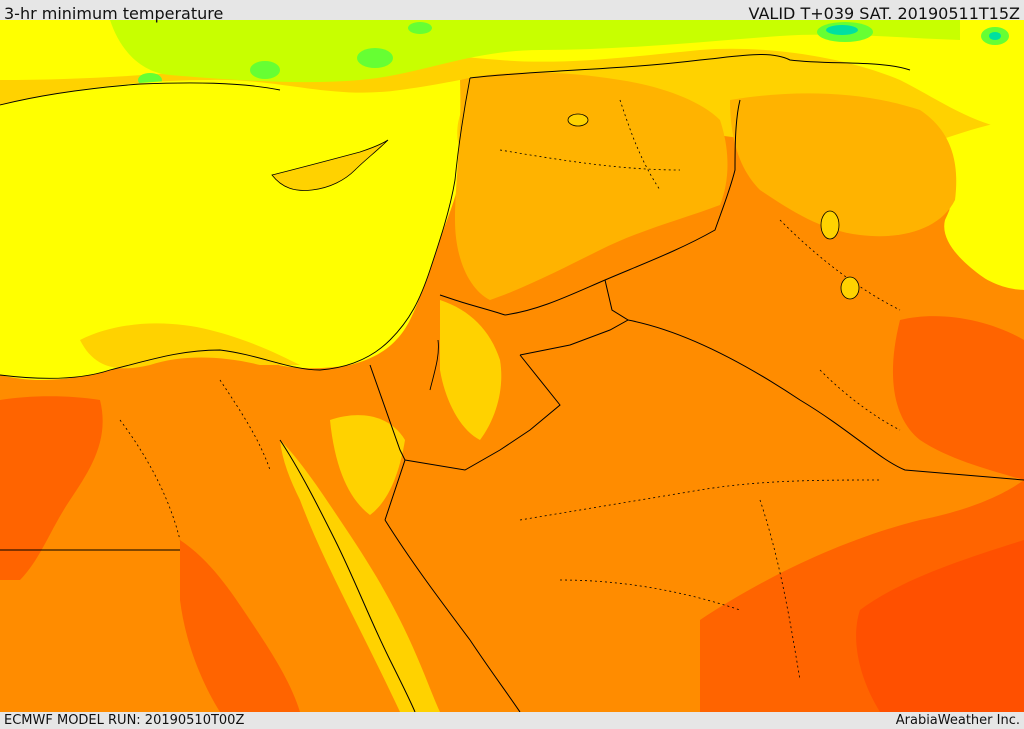 This screenshot has width=1024, height=729. Describe the element at coordinates (578, 120) in the screenshot. I see `lake-assad` at that location.